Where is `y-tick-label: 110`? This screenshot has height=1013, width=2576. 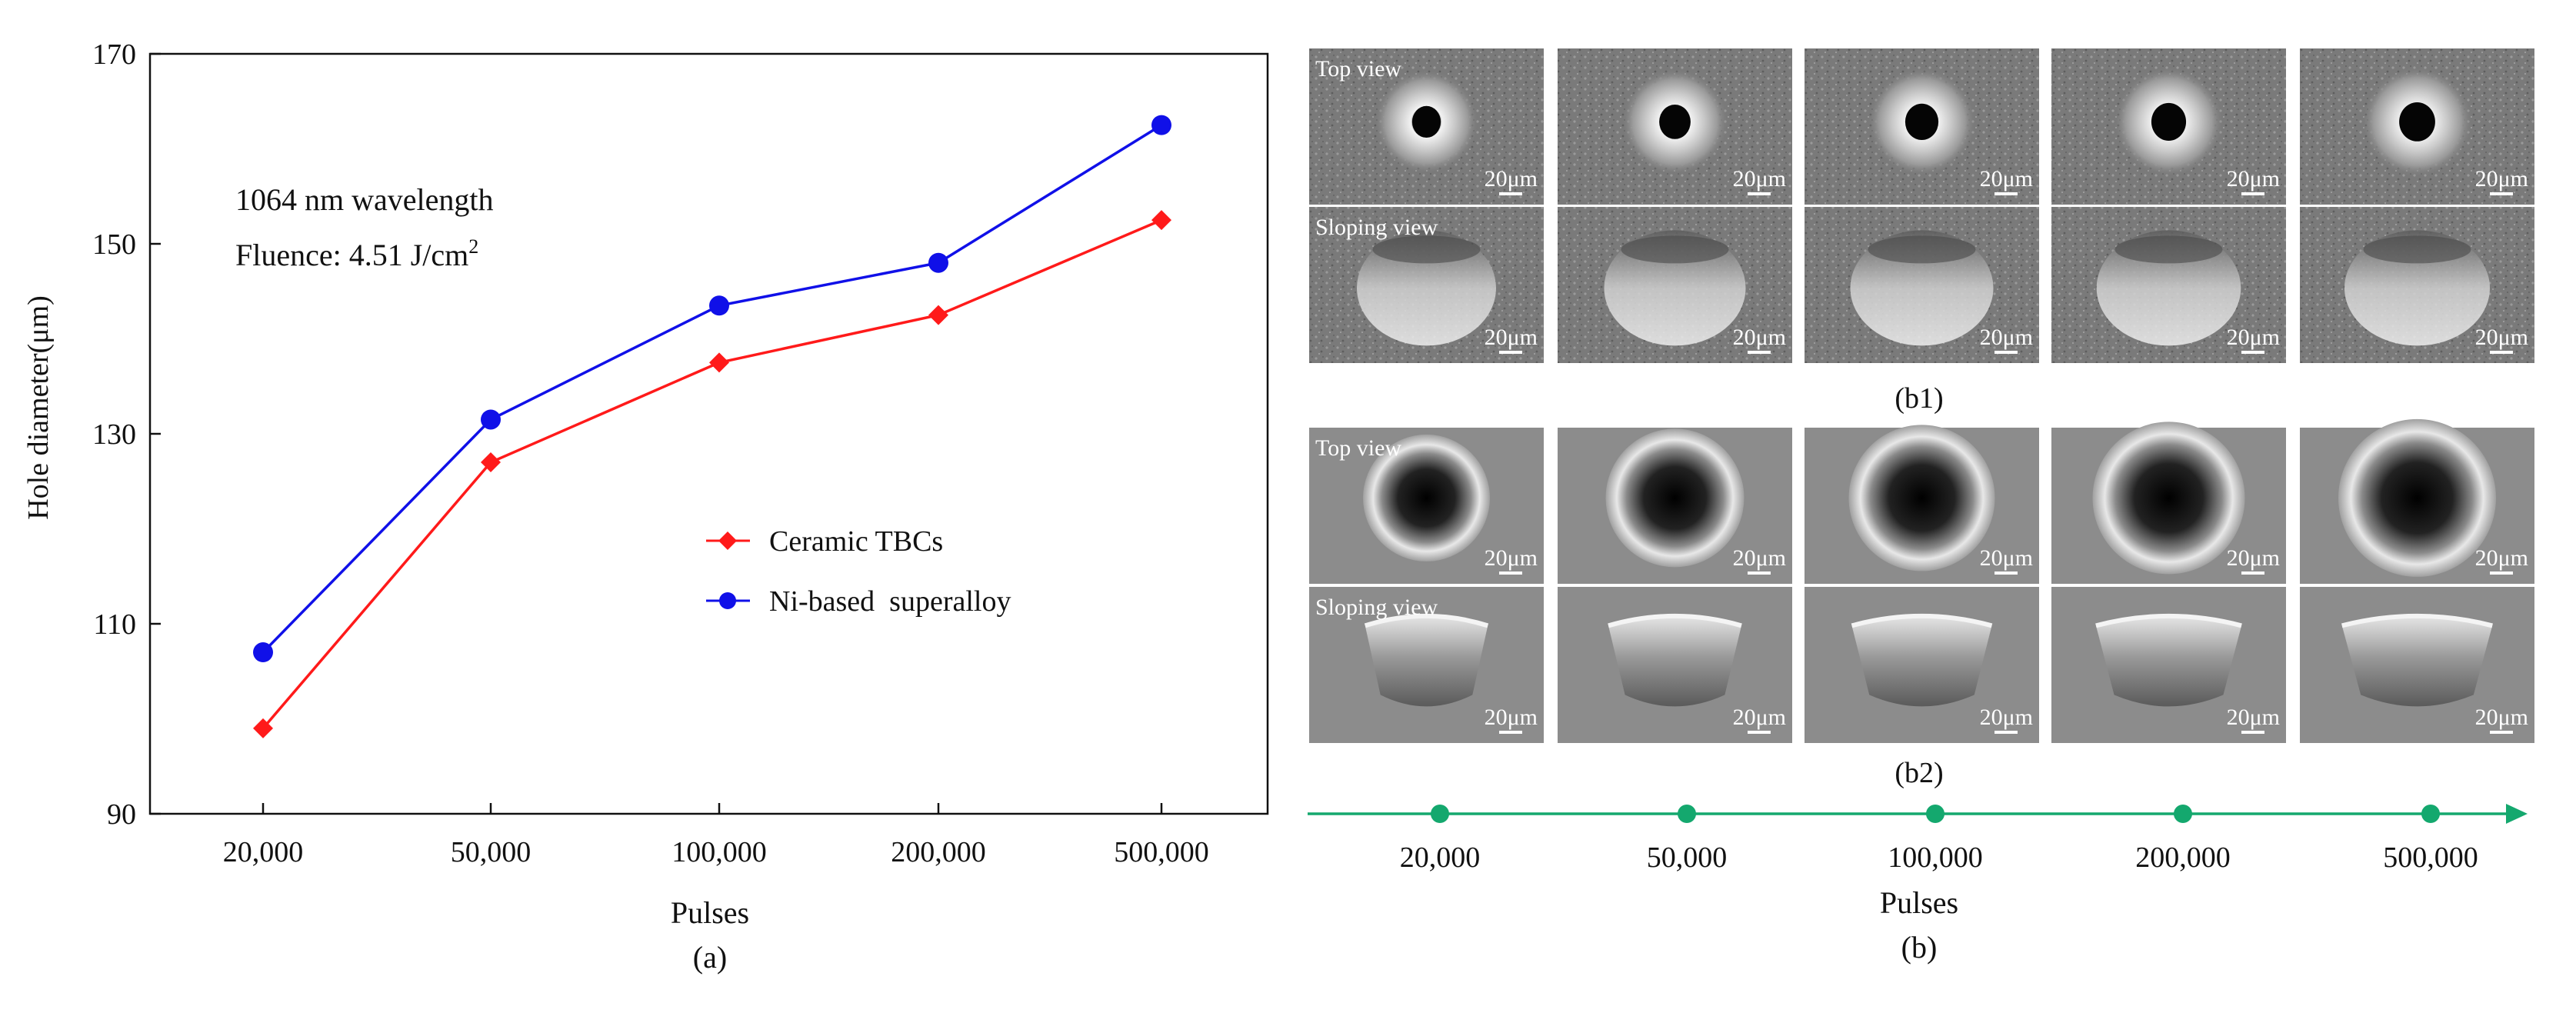 y-tick-label: 110 is located at coordinates (114, 624).